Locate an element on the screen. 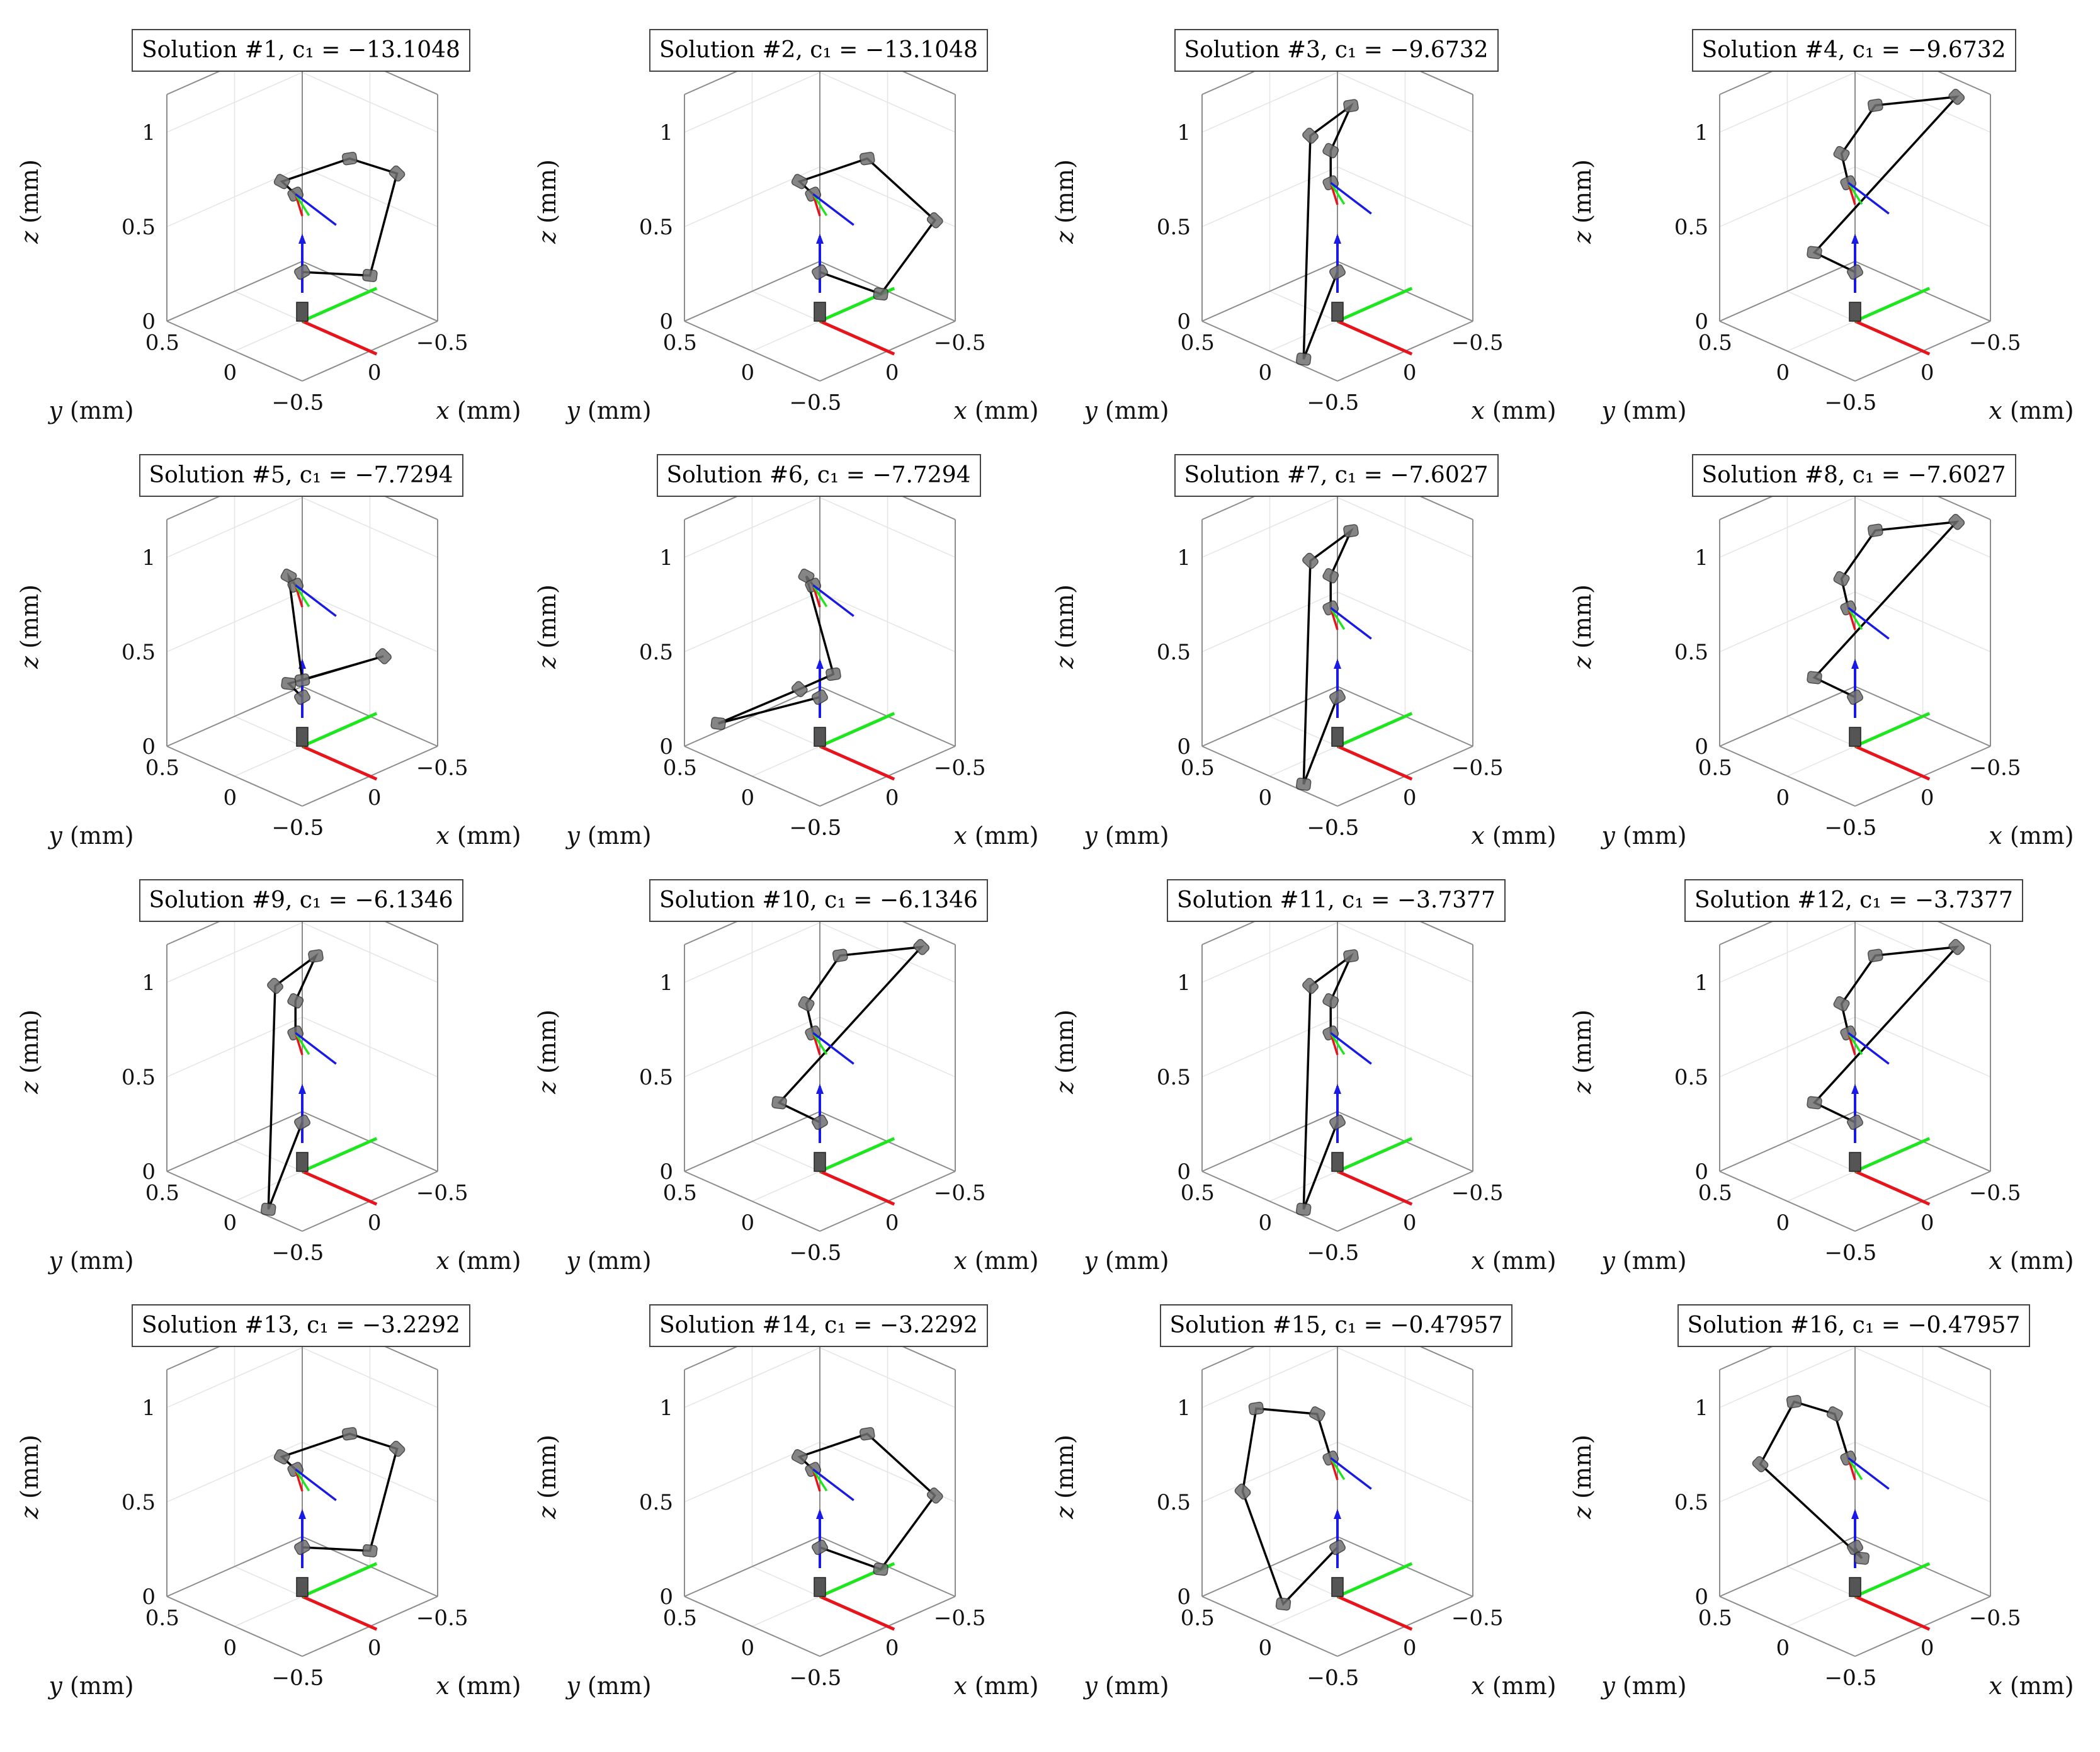 This screenshot has width=2100, height=1752. panel-title: Solution #9, c₁ = −6.1346 is located at coordinates (301, 901).